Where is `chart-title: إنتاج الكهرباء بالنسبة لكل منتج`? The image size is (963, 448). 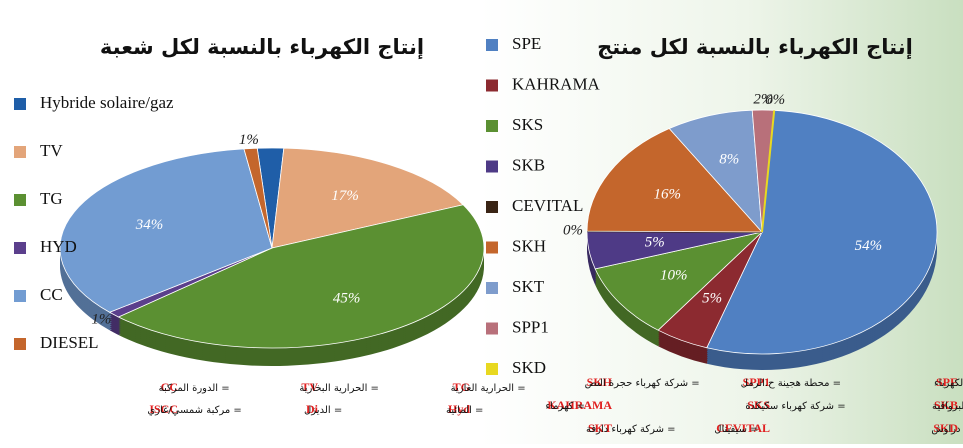 chart-title: إنتاج الكهرباء بالنسبة لكل منتج is located at coordinates (755, 47).